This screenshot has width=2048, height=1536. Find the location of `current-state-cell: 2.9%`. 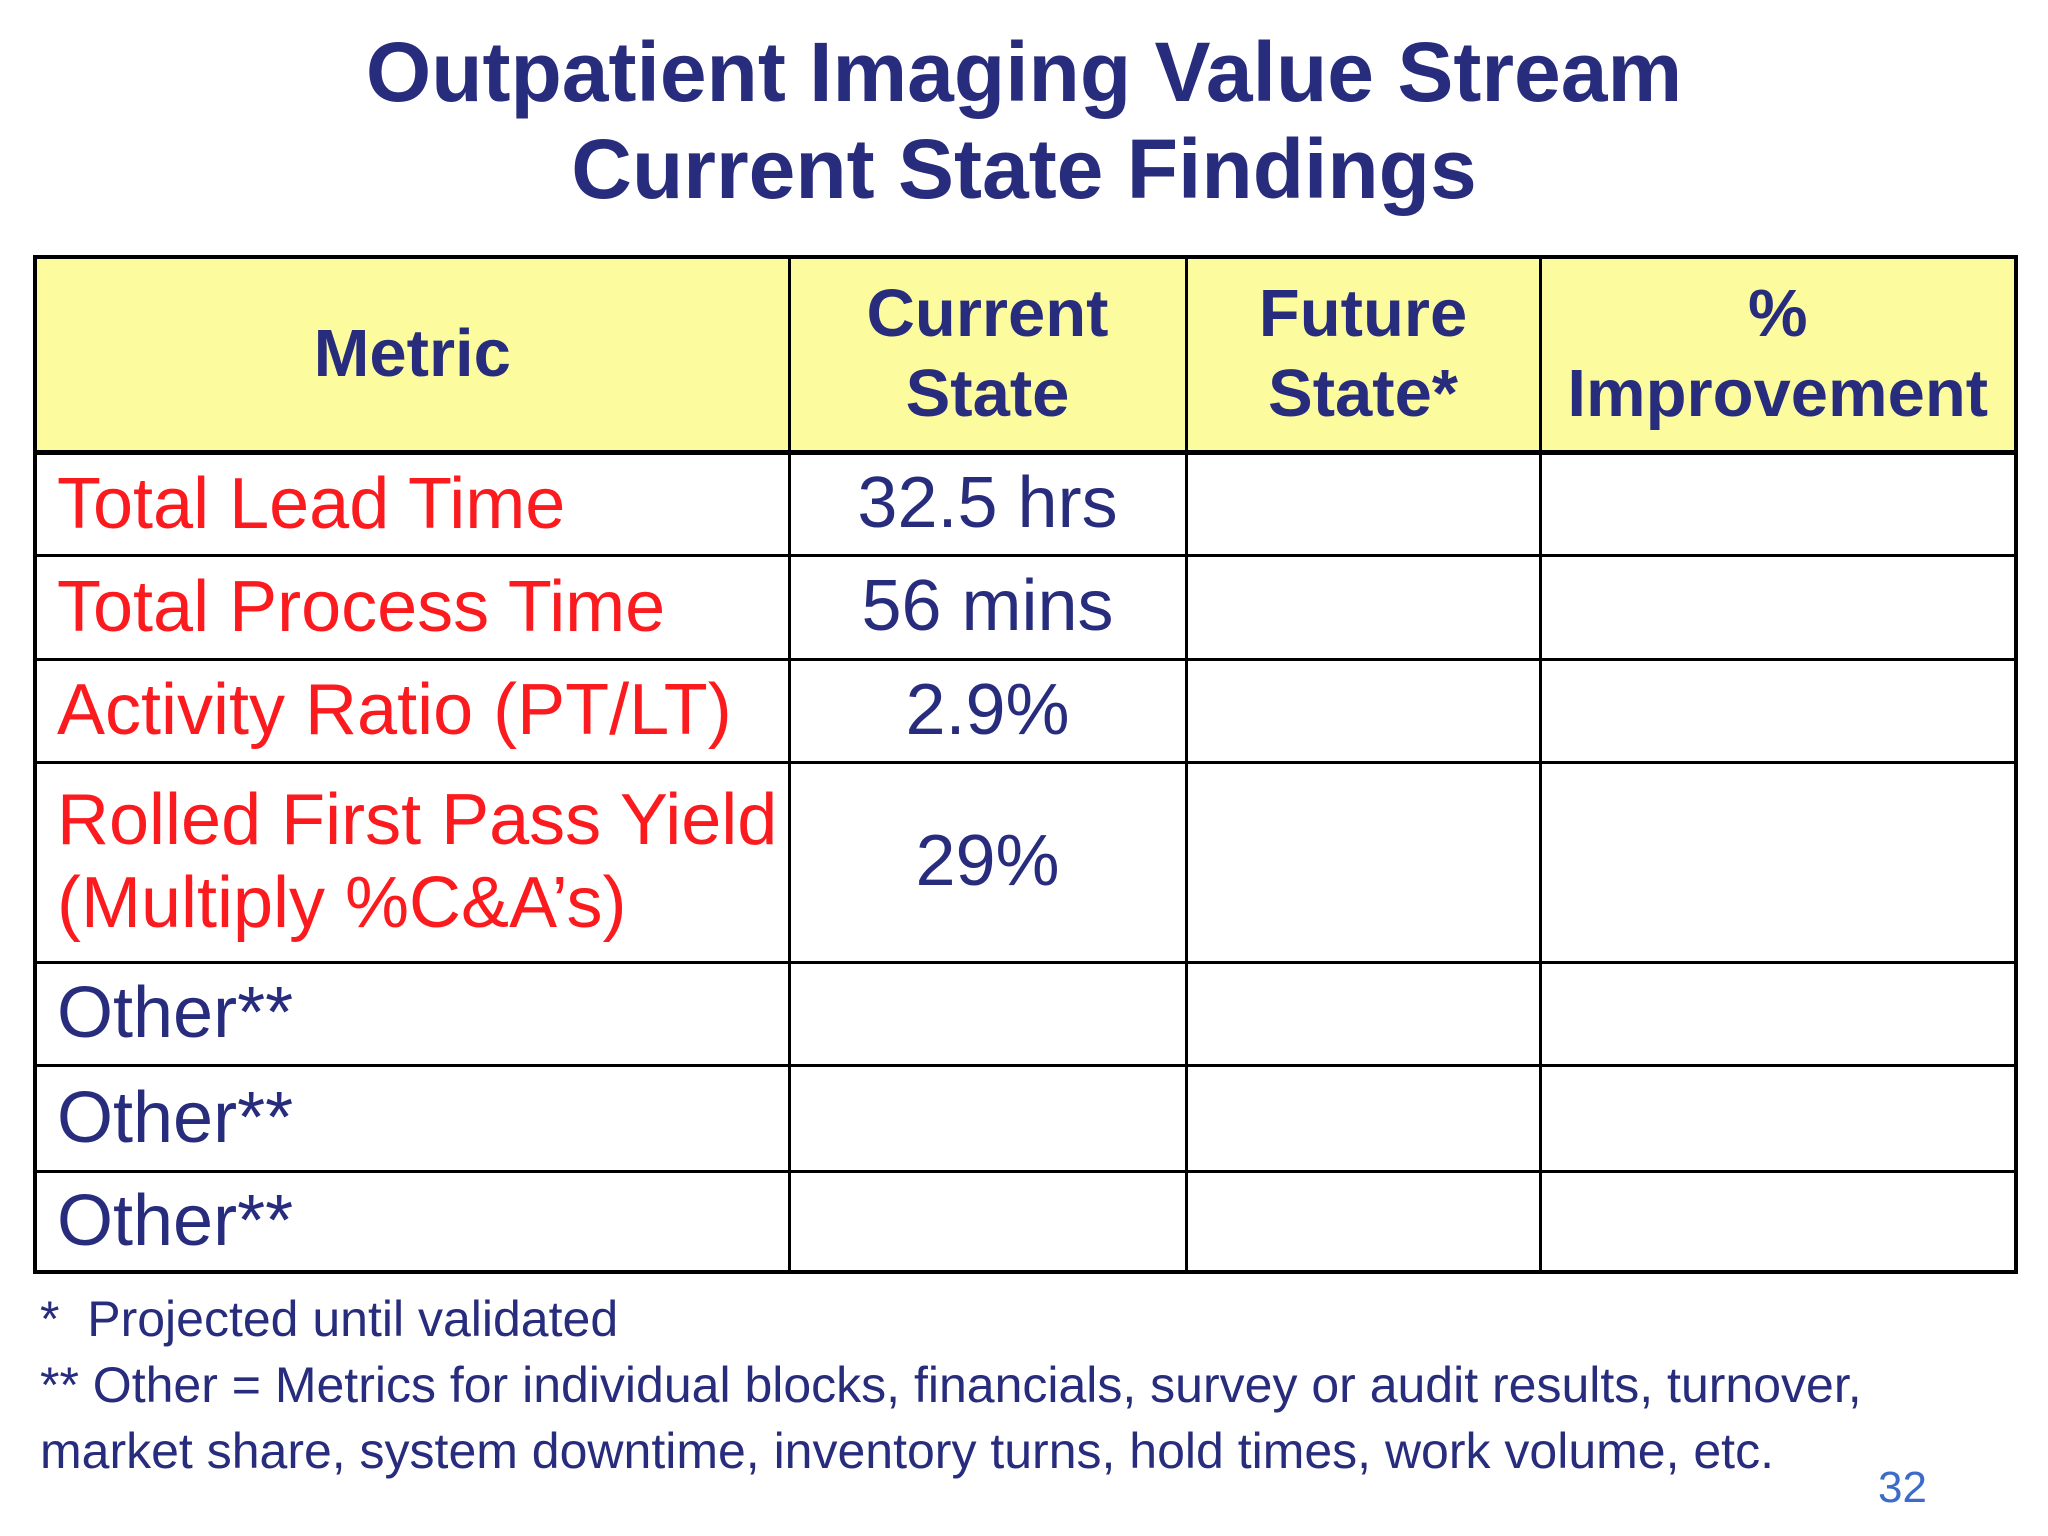

current-state-cell: 2.9% is located at coordinates (987, 710).